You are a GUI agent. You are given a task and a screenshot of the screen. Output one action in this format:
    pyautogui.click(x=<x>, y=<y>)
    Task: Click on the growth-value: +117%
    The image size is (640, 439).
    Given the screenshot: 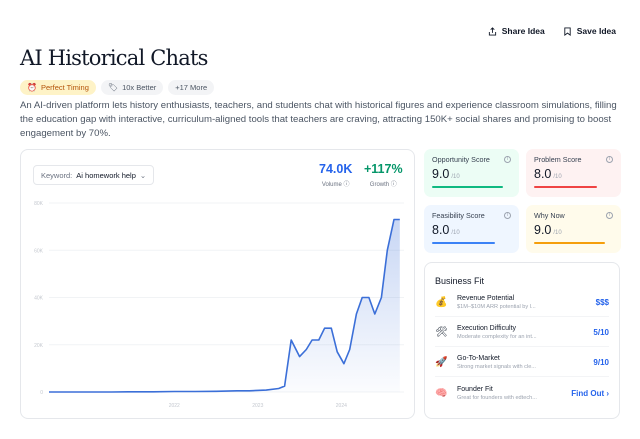 What is the action you would take?
    pyautogui.click(x=383, y=169)
    